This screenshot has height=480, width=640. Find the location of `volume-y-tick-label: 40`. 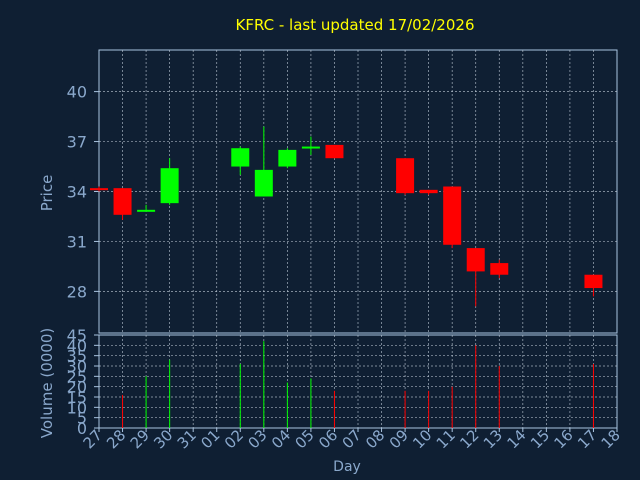

volume-y-tick-label: 40 is located at coordinates (77, 345).